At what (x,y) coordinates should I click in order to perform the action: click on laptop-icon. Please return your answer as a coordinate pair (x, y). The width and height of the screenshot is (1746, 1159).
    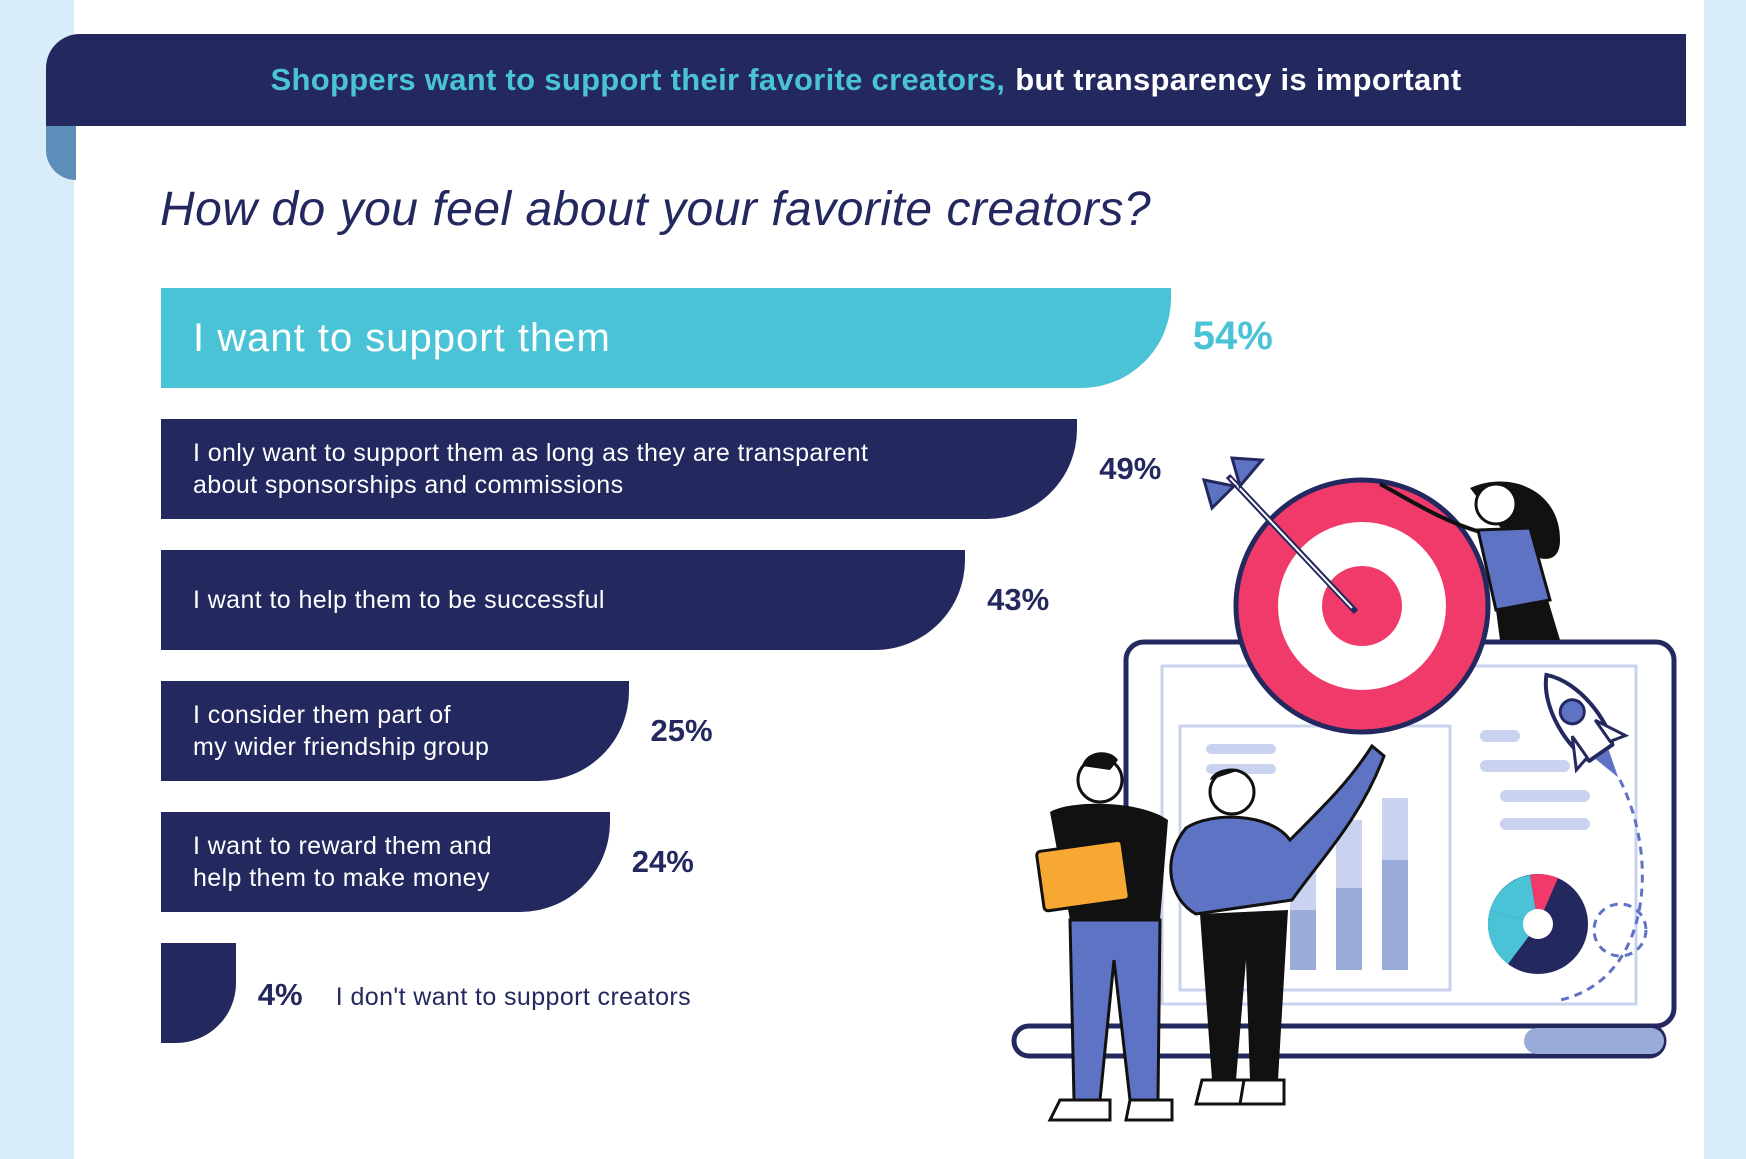
    Looking at the image, I should click on (1344, 849).